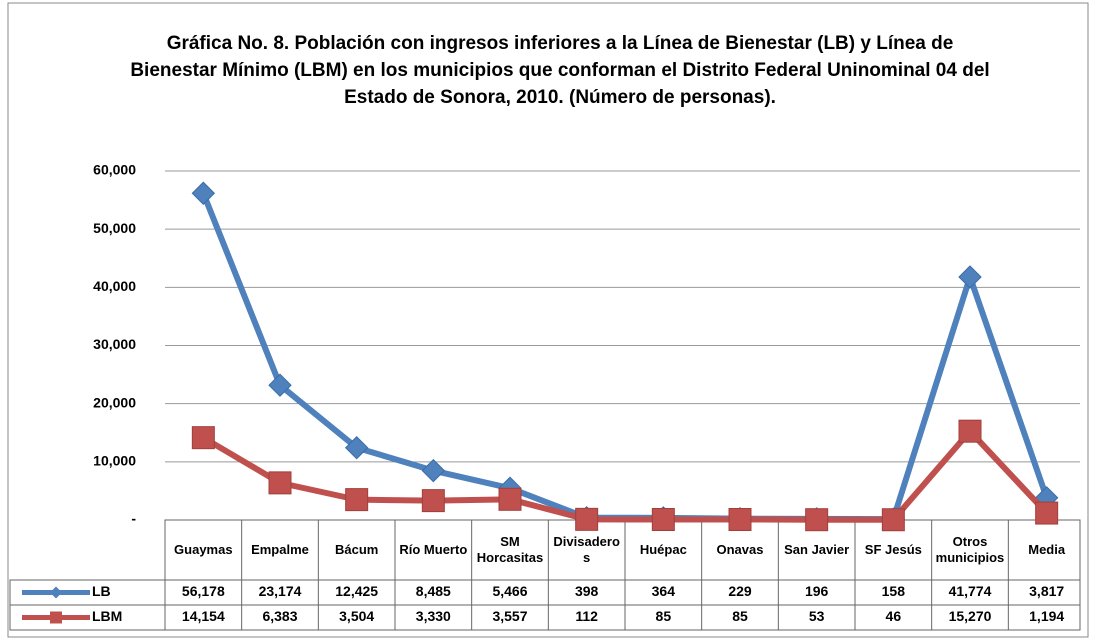  What do you see at coordinates (114, 228) in the screenshot?
I see `y-tick-label: 50,000` at bounding box center [114, 228].